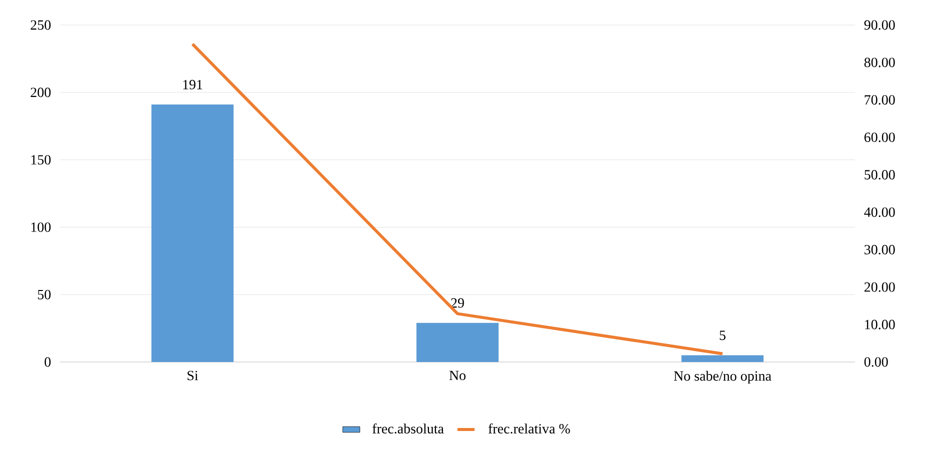  Describe the element at coordinates (193, 375) in the screenshot. I see `x-tick-label: Si` at that location.